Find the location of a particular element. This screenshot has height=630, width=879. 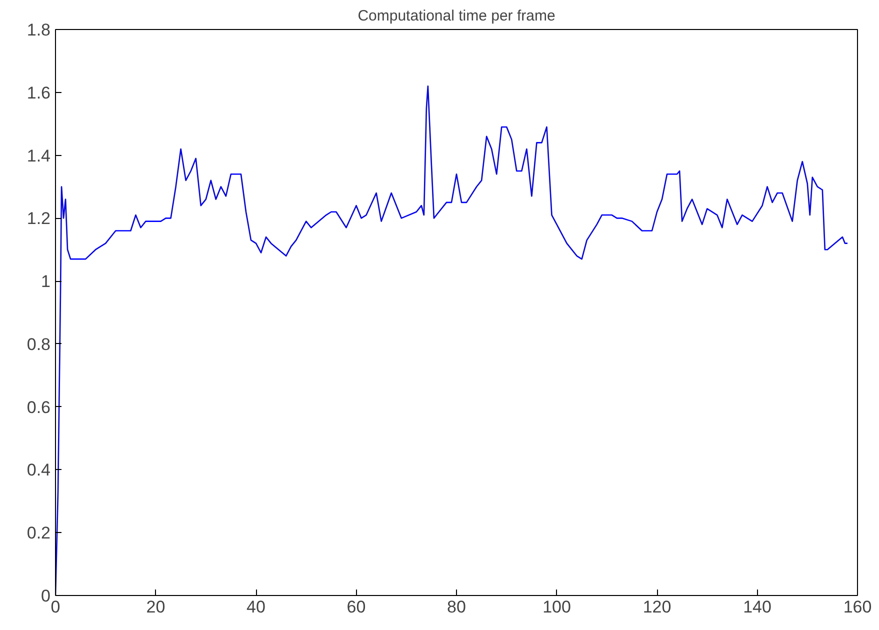

x-tick-label: 120 is located at coordinates (657, 607).